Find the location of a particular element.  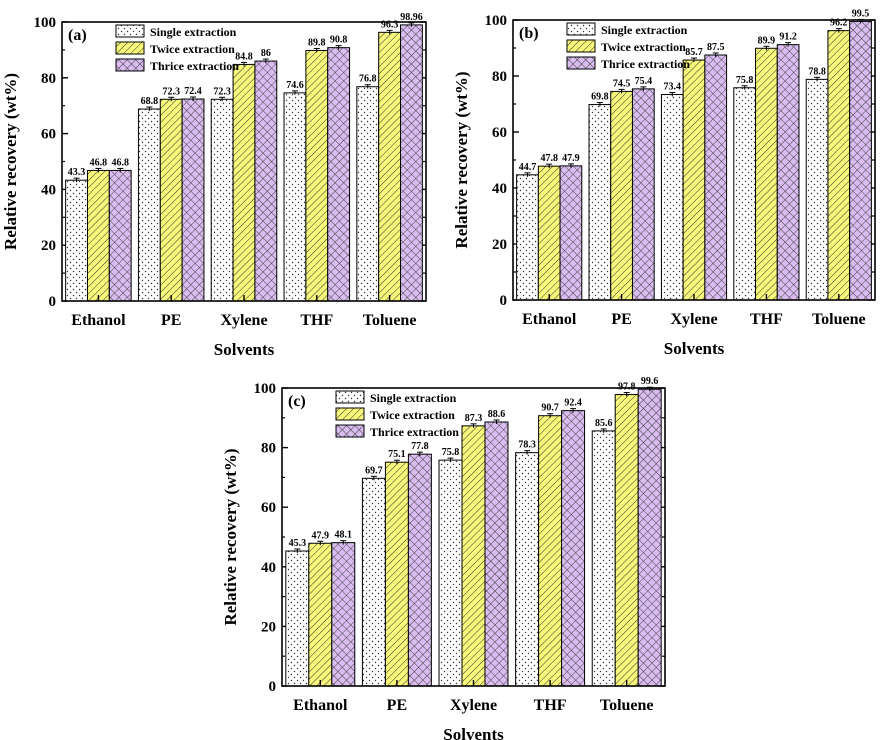

data-label: 96.2 is located at coordinates (839, 23).